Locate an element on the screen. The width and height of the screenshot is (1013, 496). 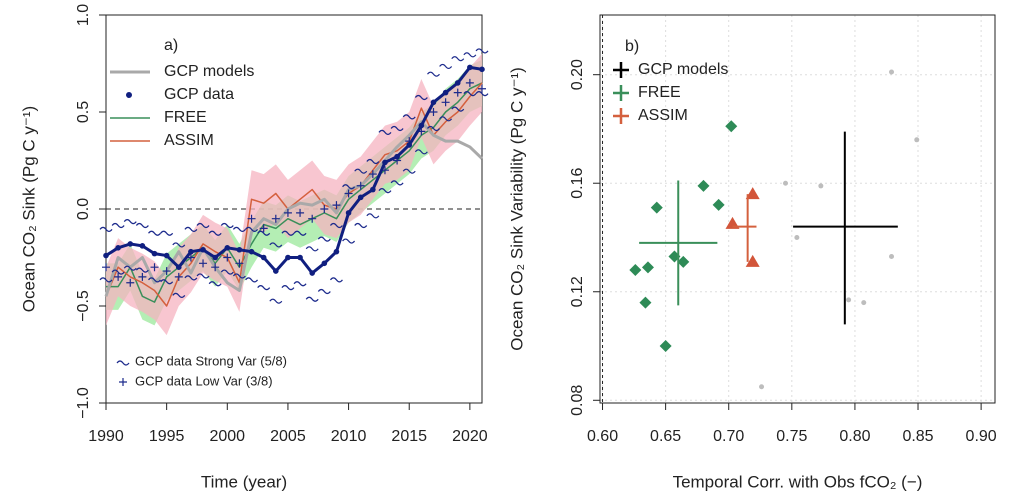
legend-label: ASSIM is located at coordinates (663, 115).